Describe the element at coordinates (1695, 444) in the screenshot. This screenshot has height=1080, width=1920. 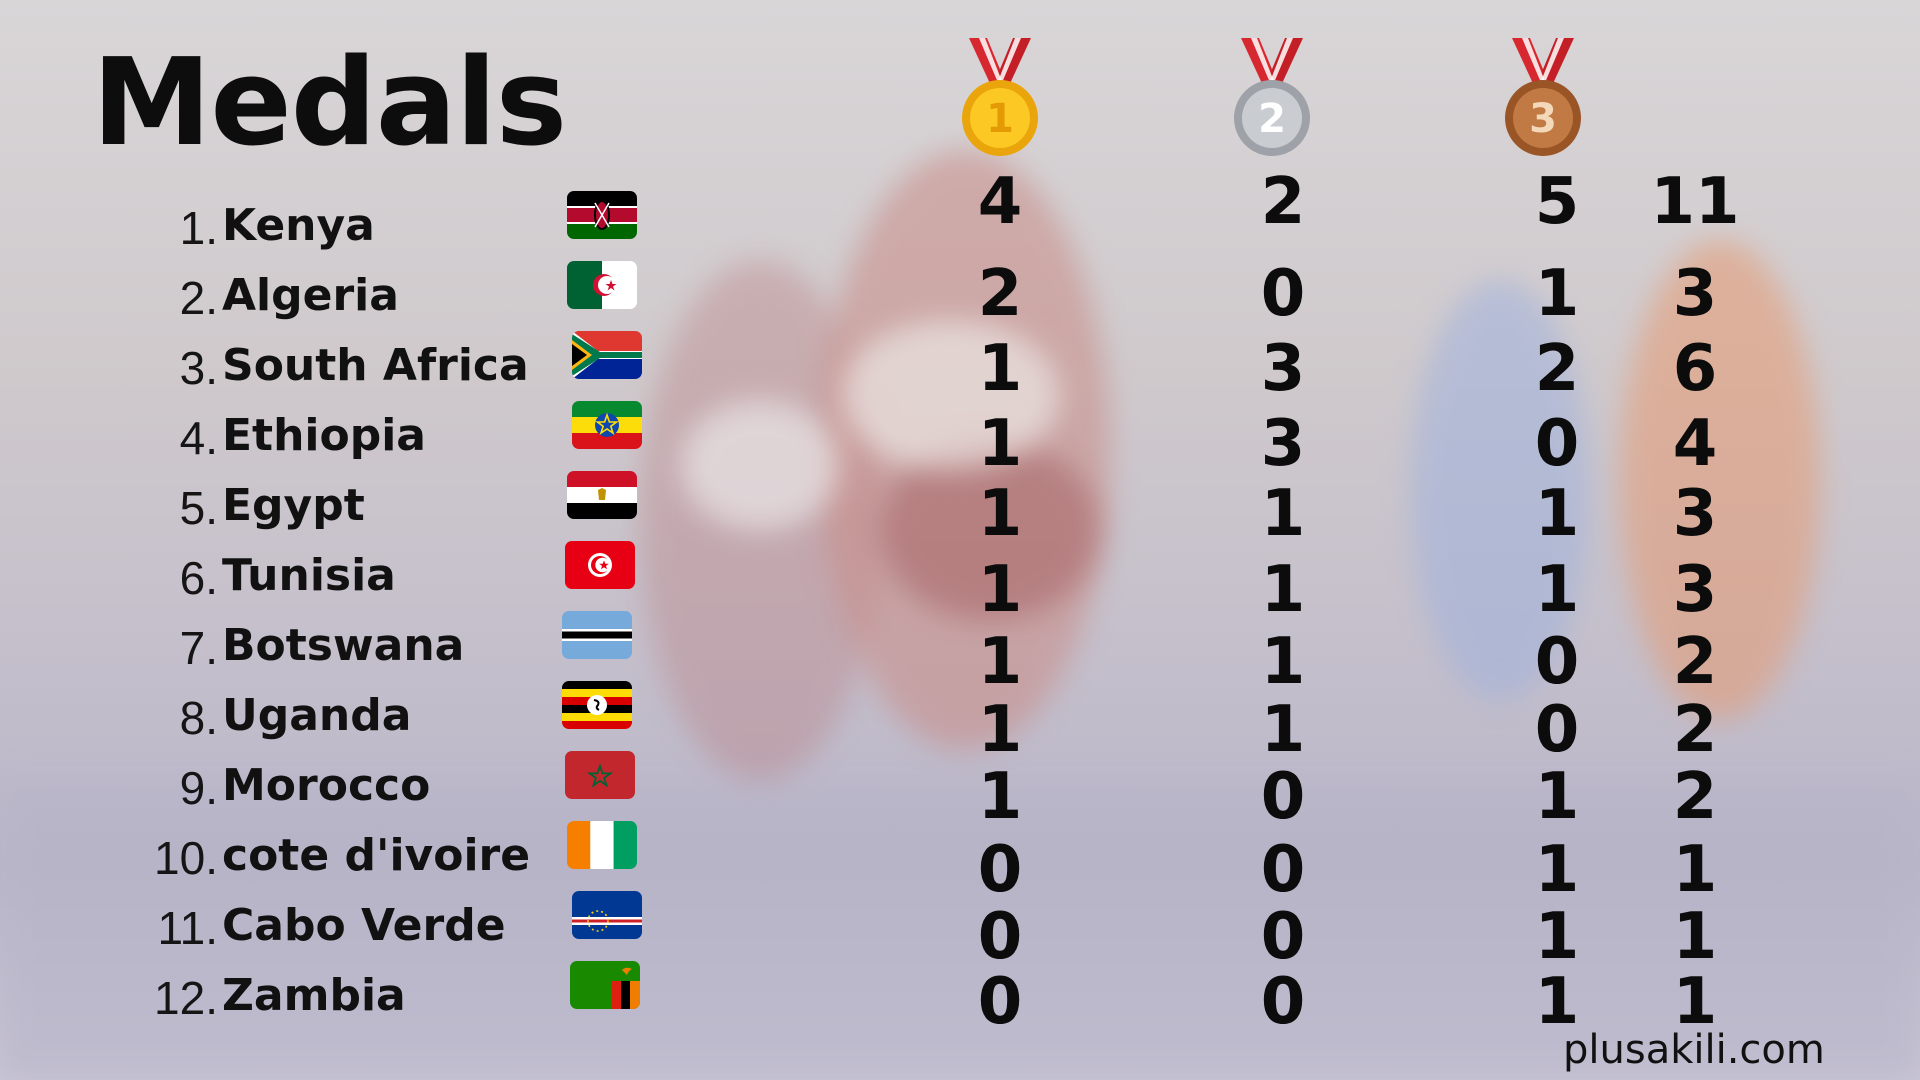
I see `total-count: 4` at that location.